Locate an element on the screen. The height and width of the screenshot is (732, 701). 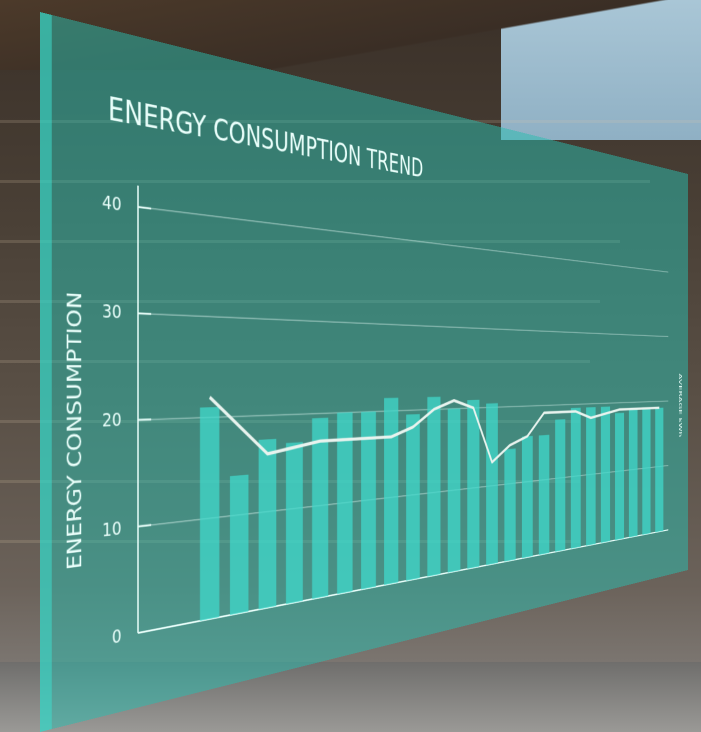
chart-title: ENERGY CONSUMPTION TREND is located at coordinates (265, 136).